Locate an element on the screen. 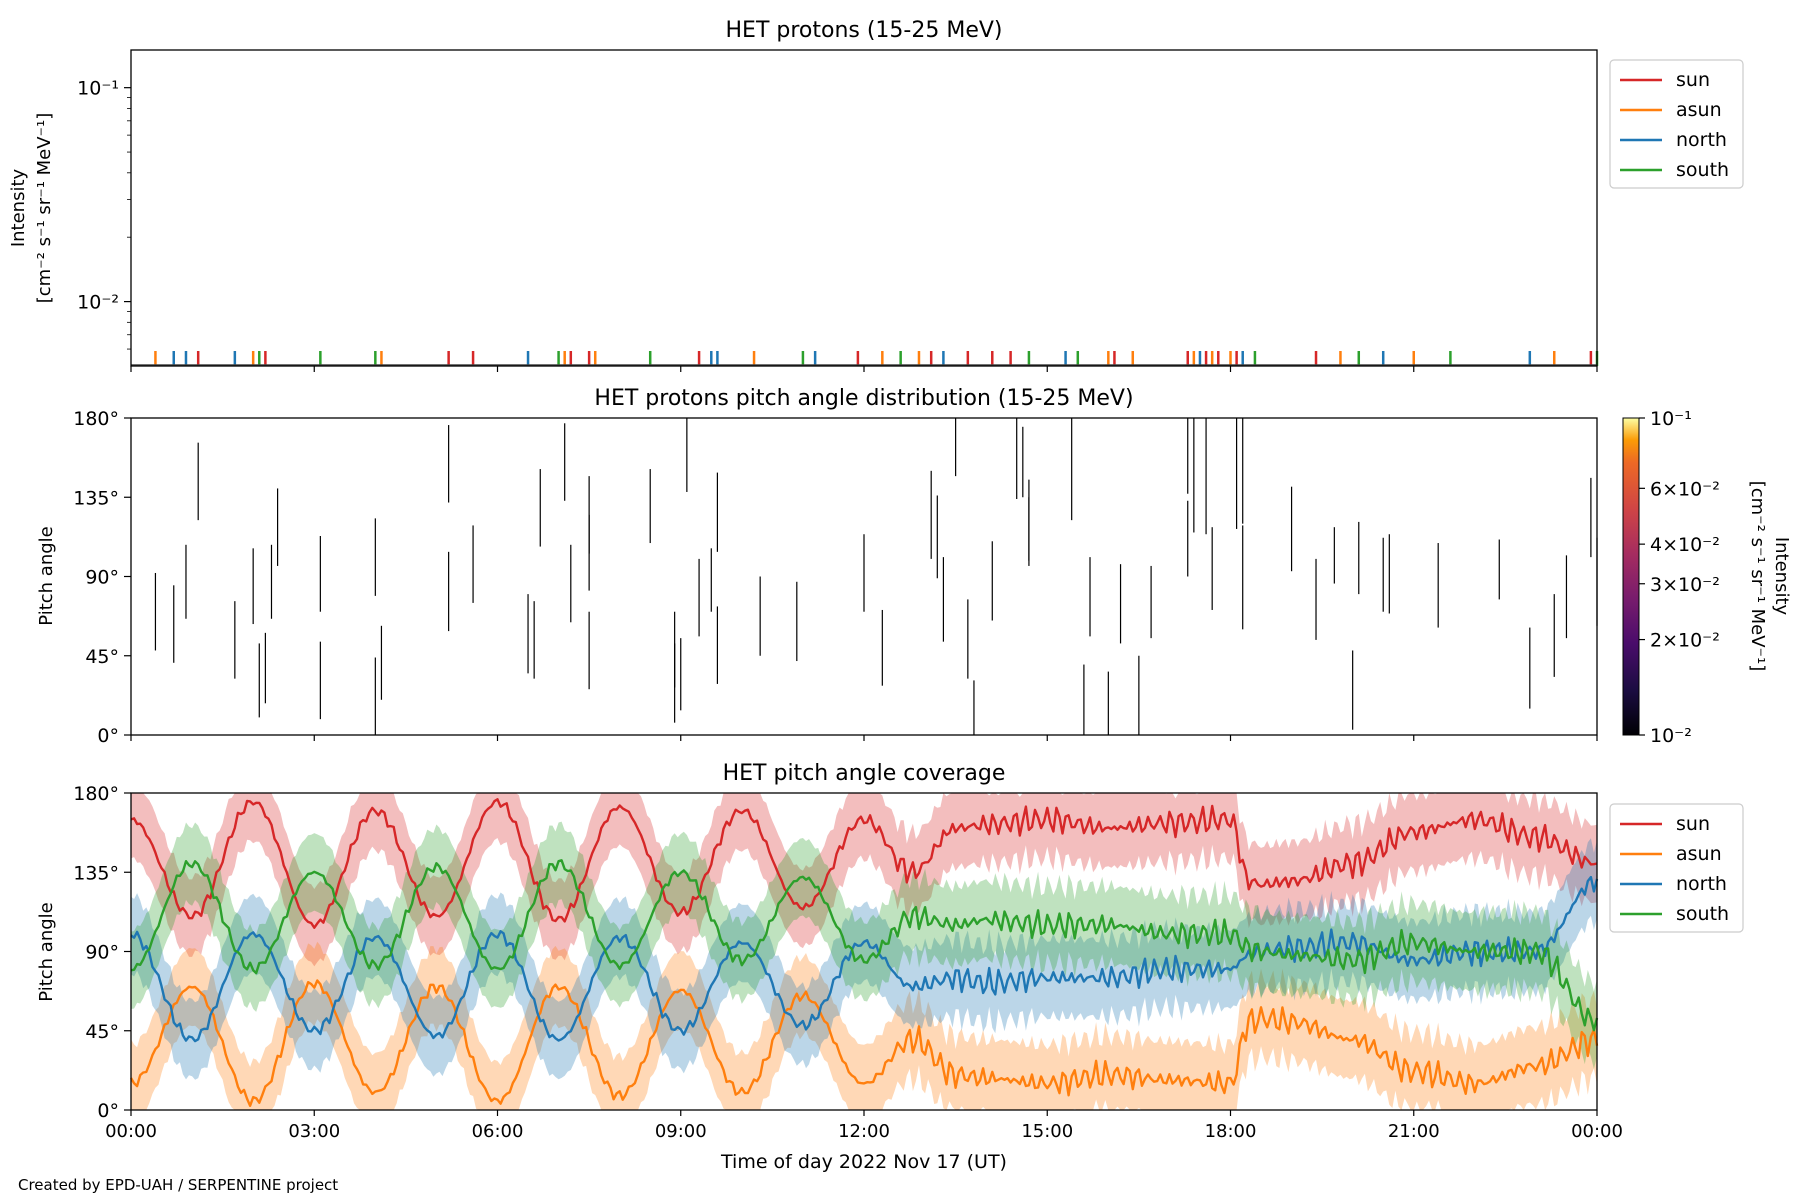  x-tick-label: 15:00 is located at coordinates (1047, 1131).